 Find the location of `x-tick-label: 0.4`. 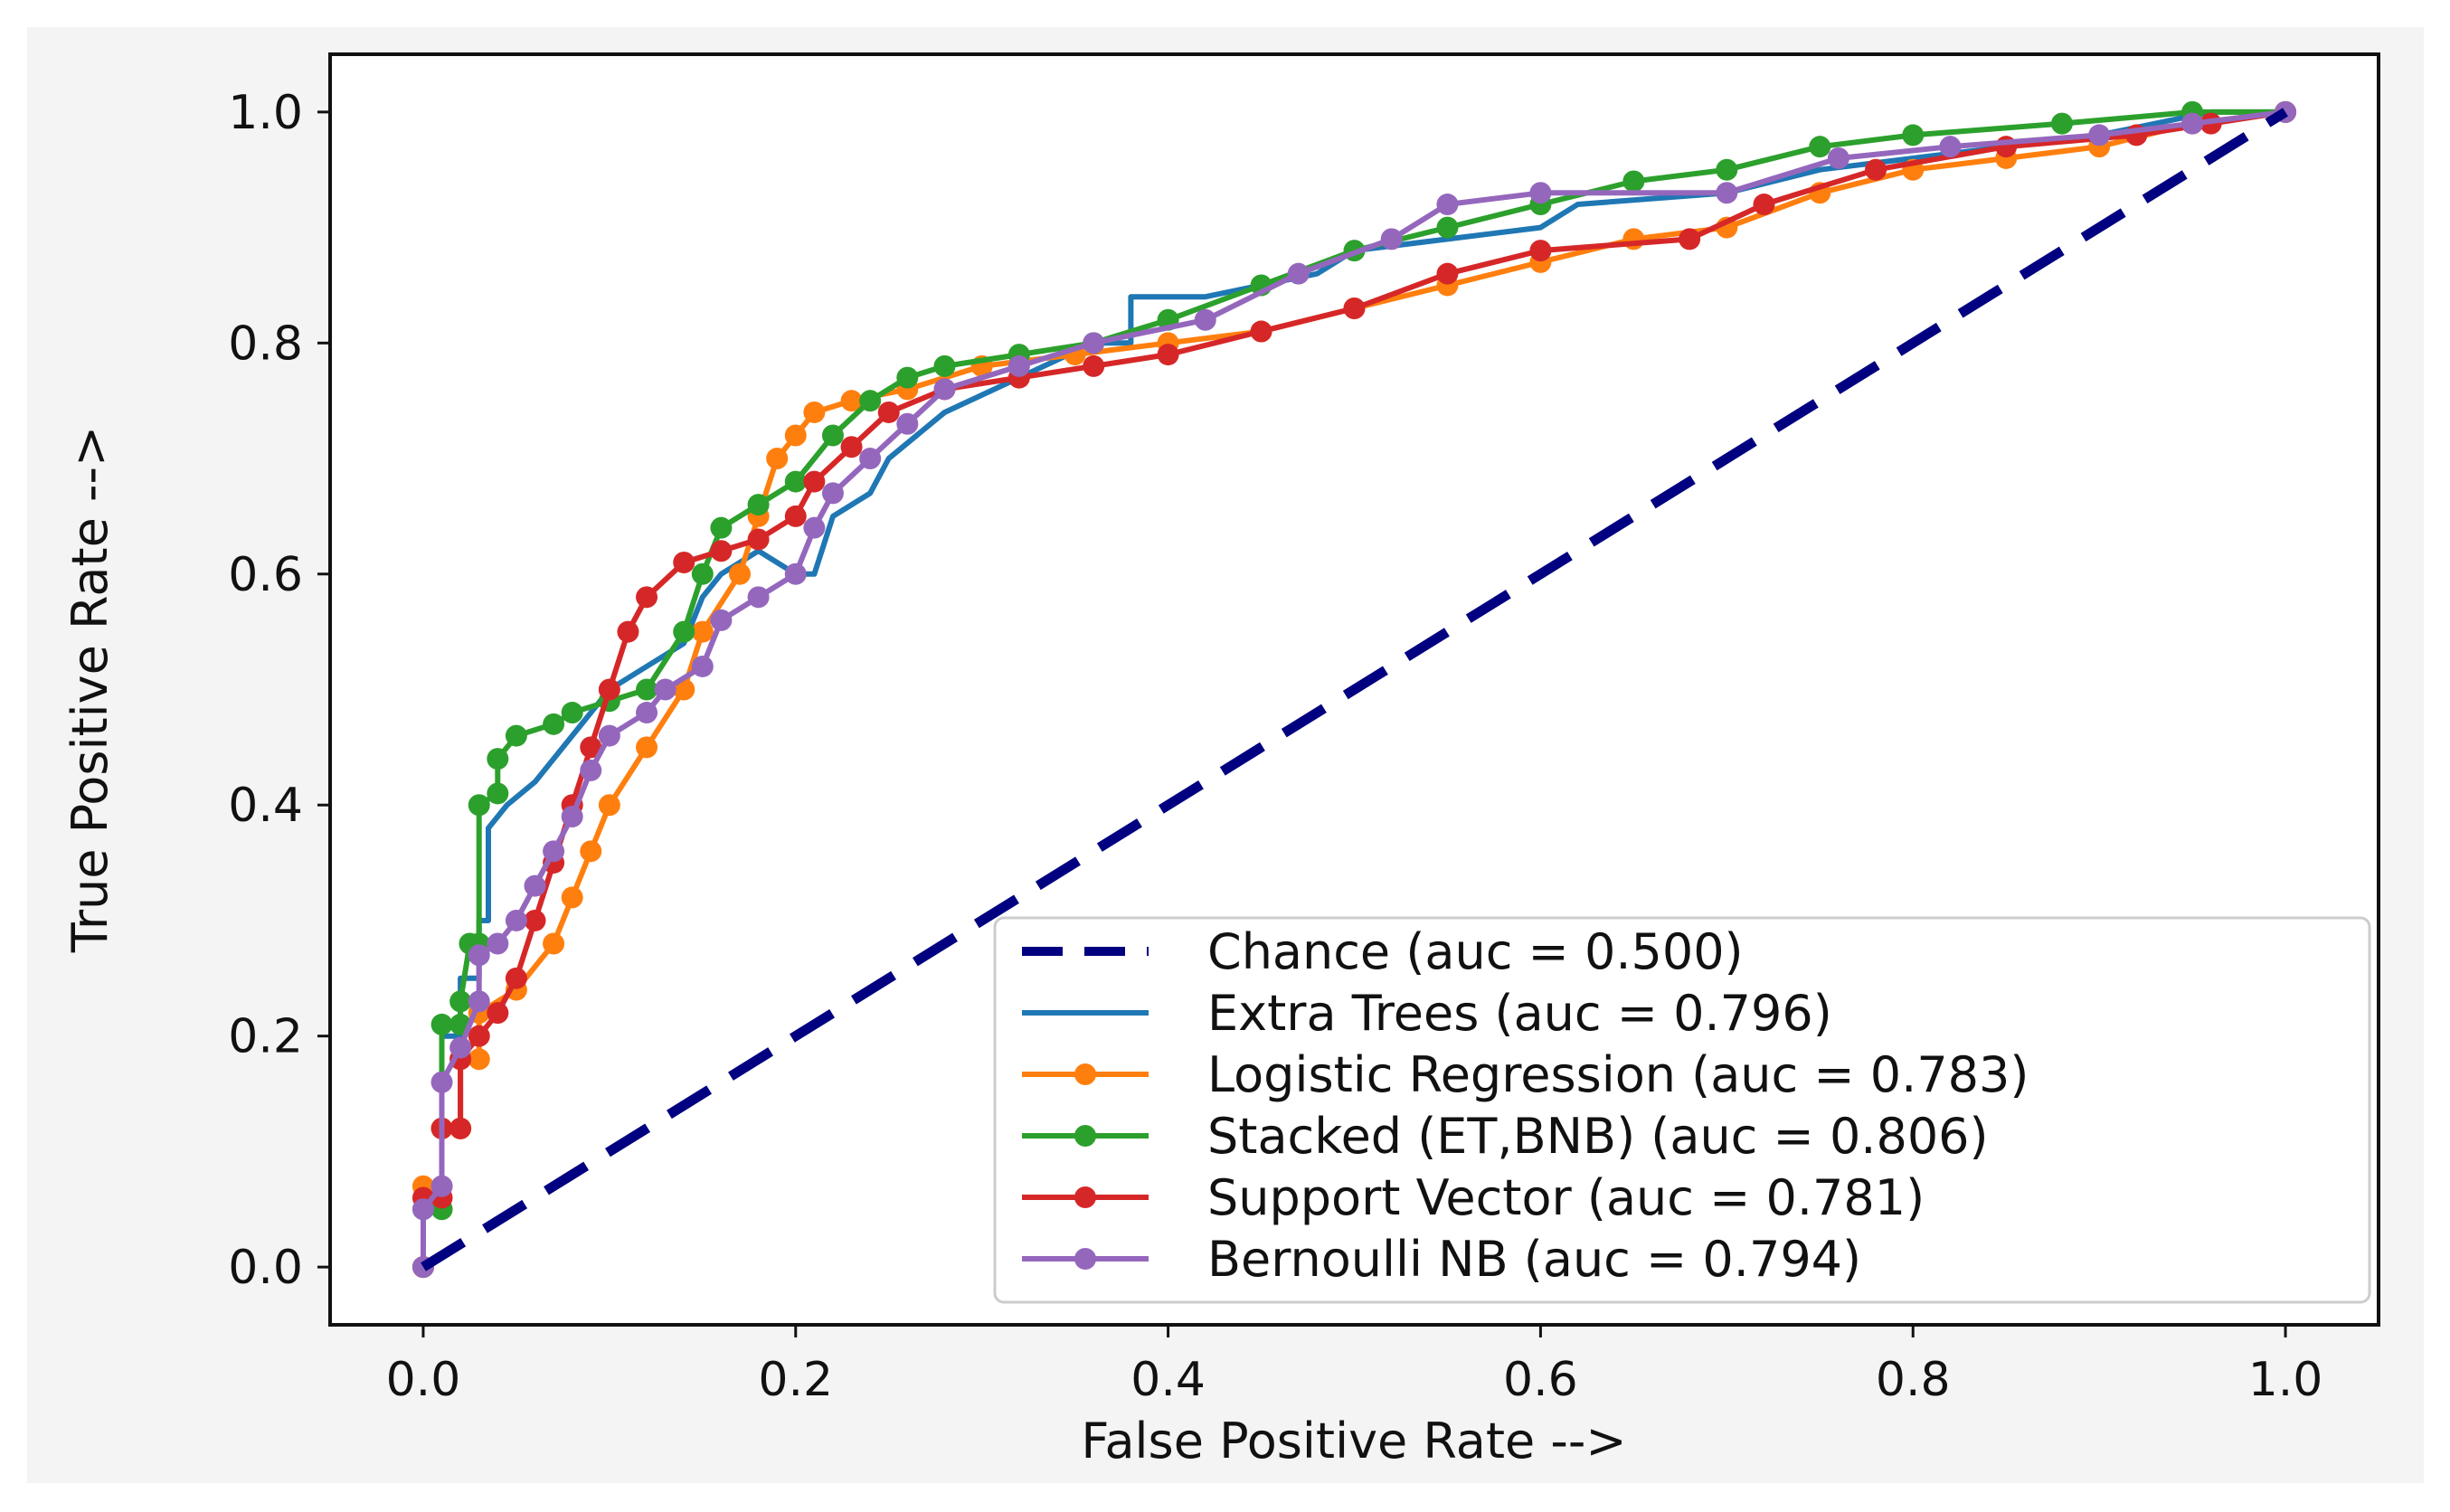

x-tick-label: 0.4 is located at coordinates (1168, 1380).